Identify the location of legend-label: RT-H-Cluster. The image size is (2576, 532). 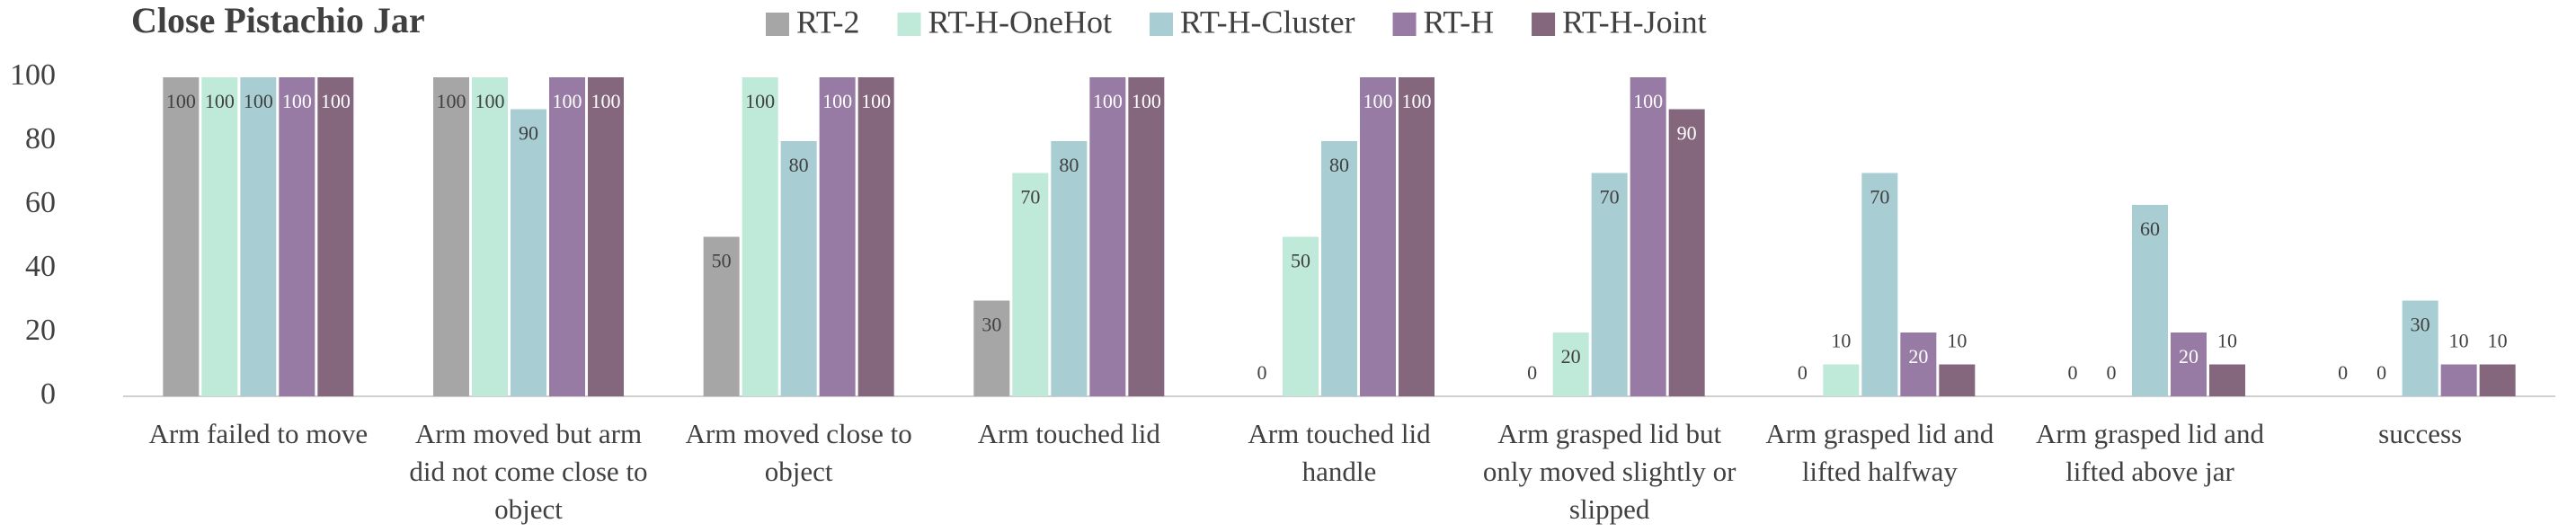
(1267, 22).